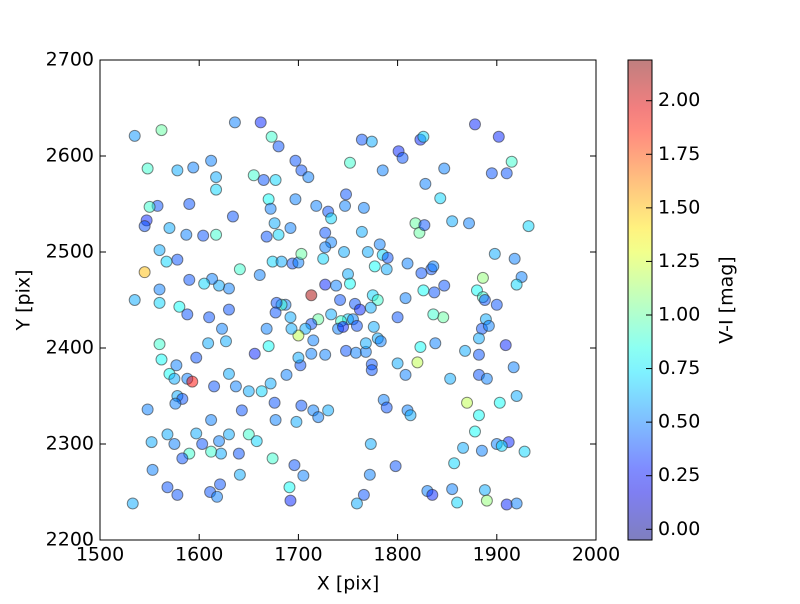 Image resolution: width=800 pixels, height=604 pixels. Describe the element at coordinates (70, 444) in the screenshot. I see `y-tick-label: 2300` at that location.